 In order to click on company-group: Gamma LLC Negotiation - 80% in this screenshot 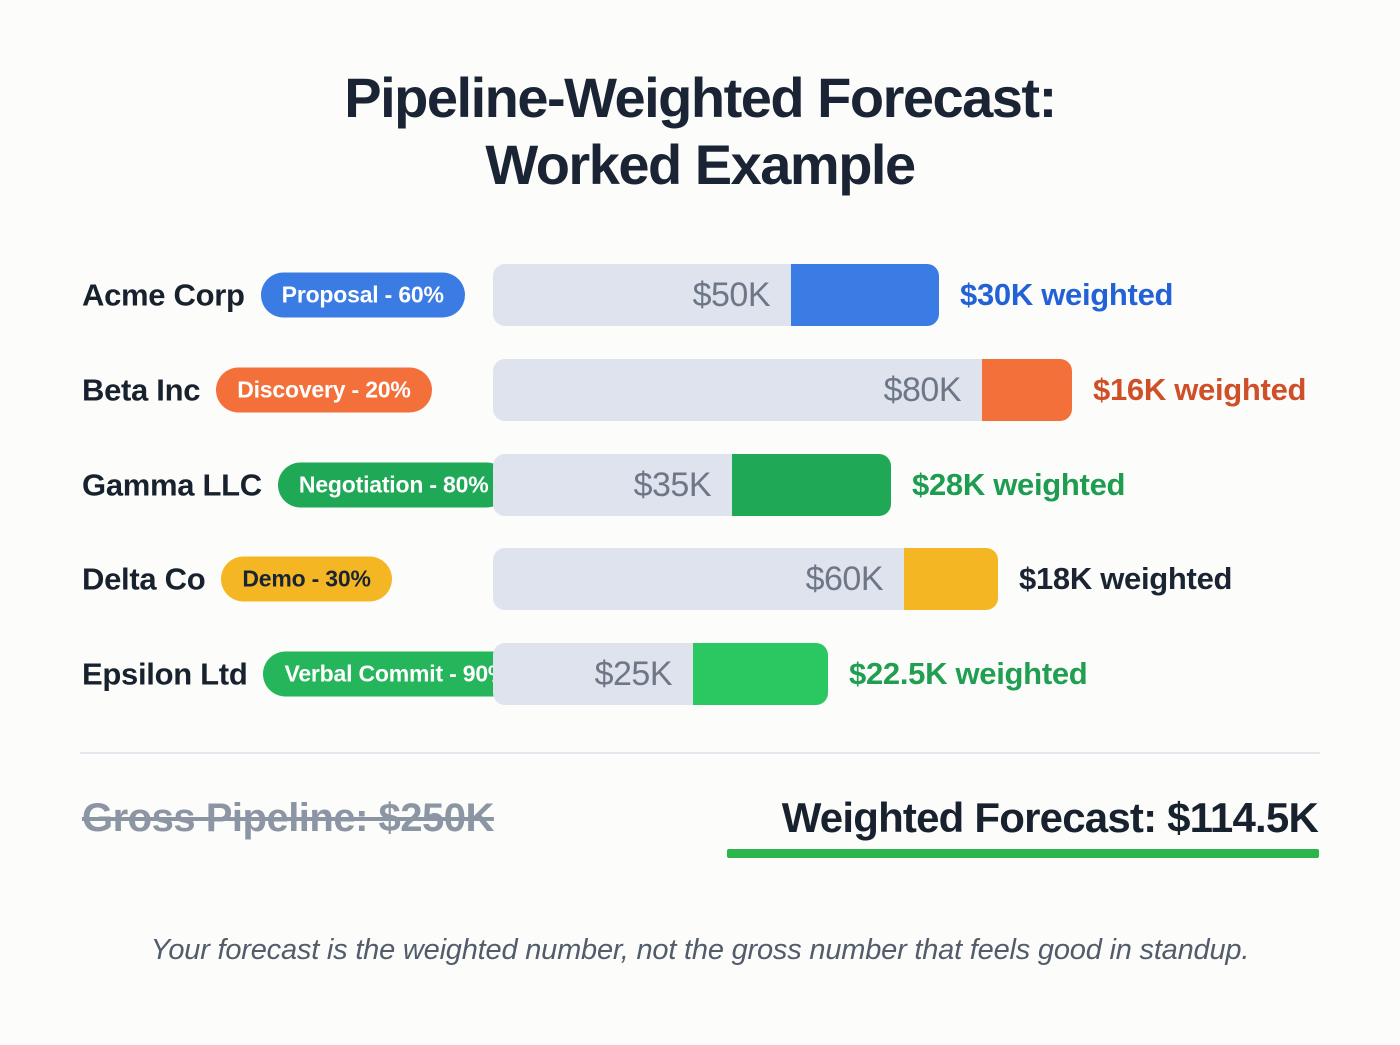, I will do `click(296, 485)`.